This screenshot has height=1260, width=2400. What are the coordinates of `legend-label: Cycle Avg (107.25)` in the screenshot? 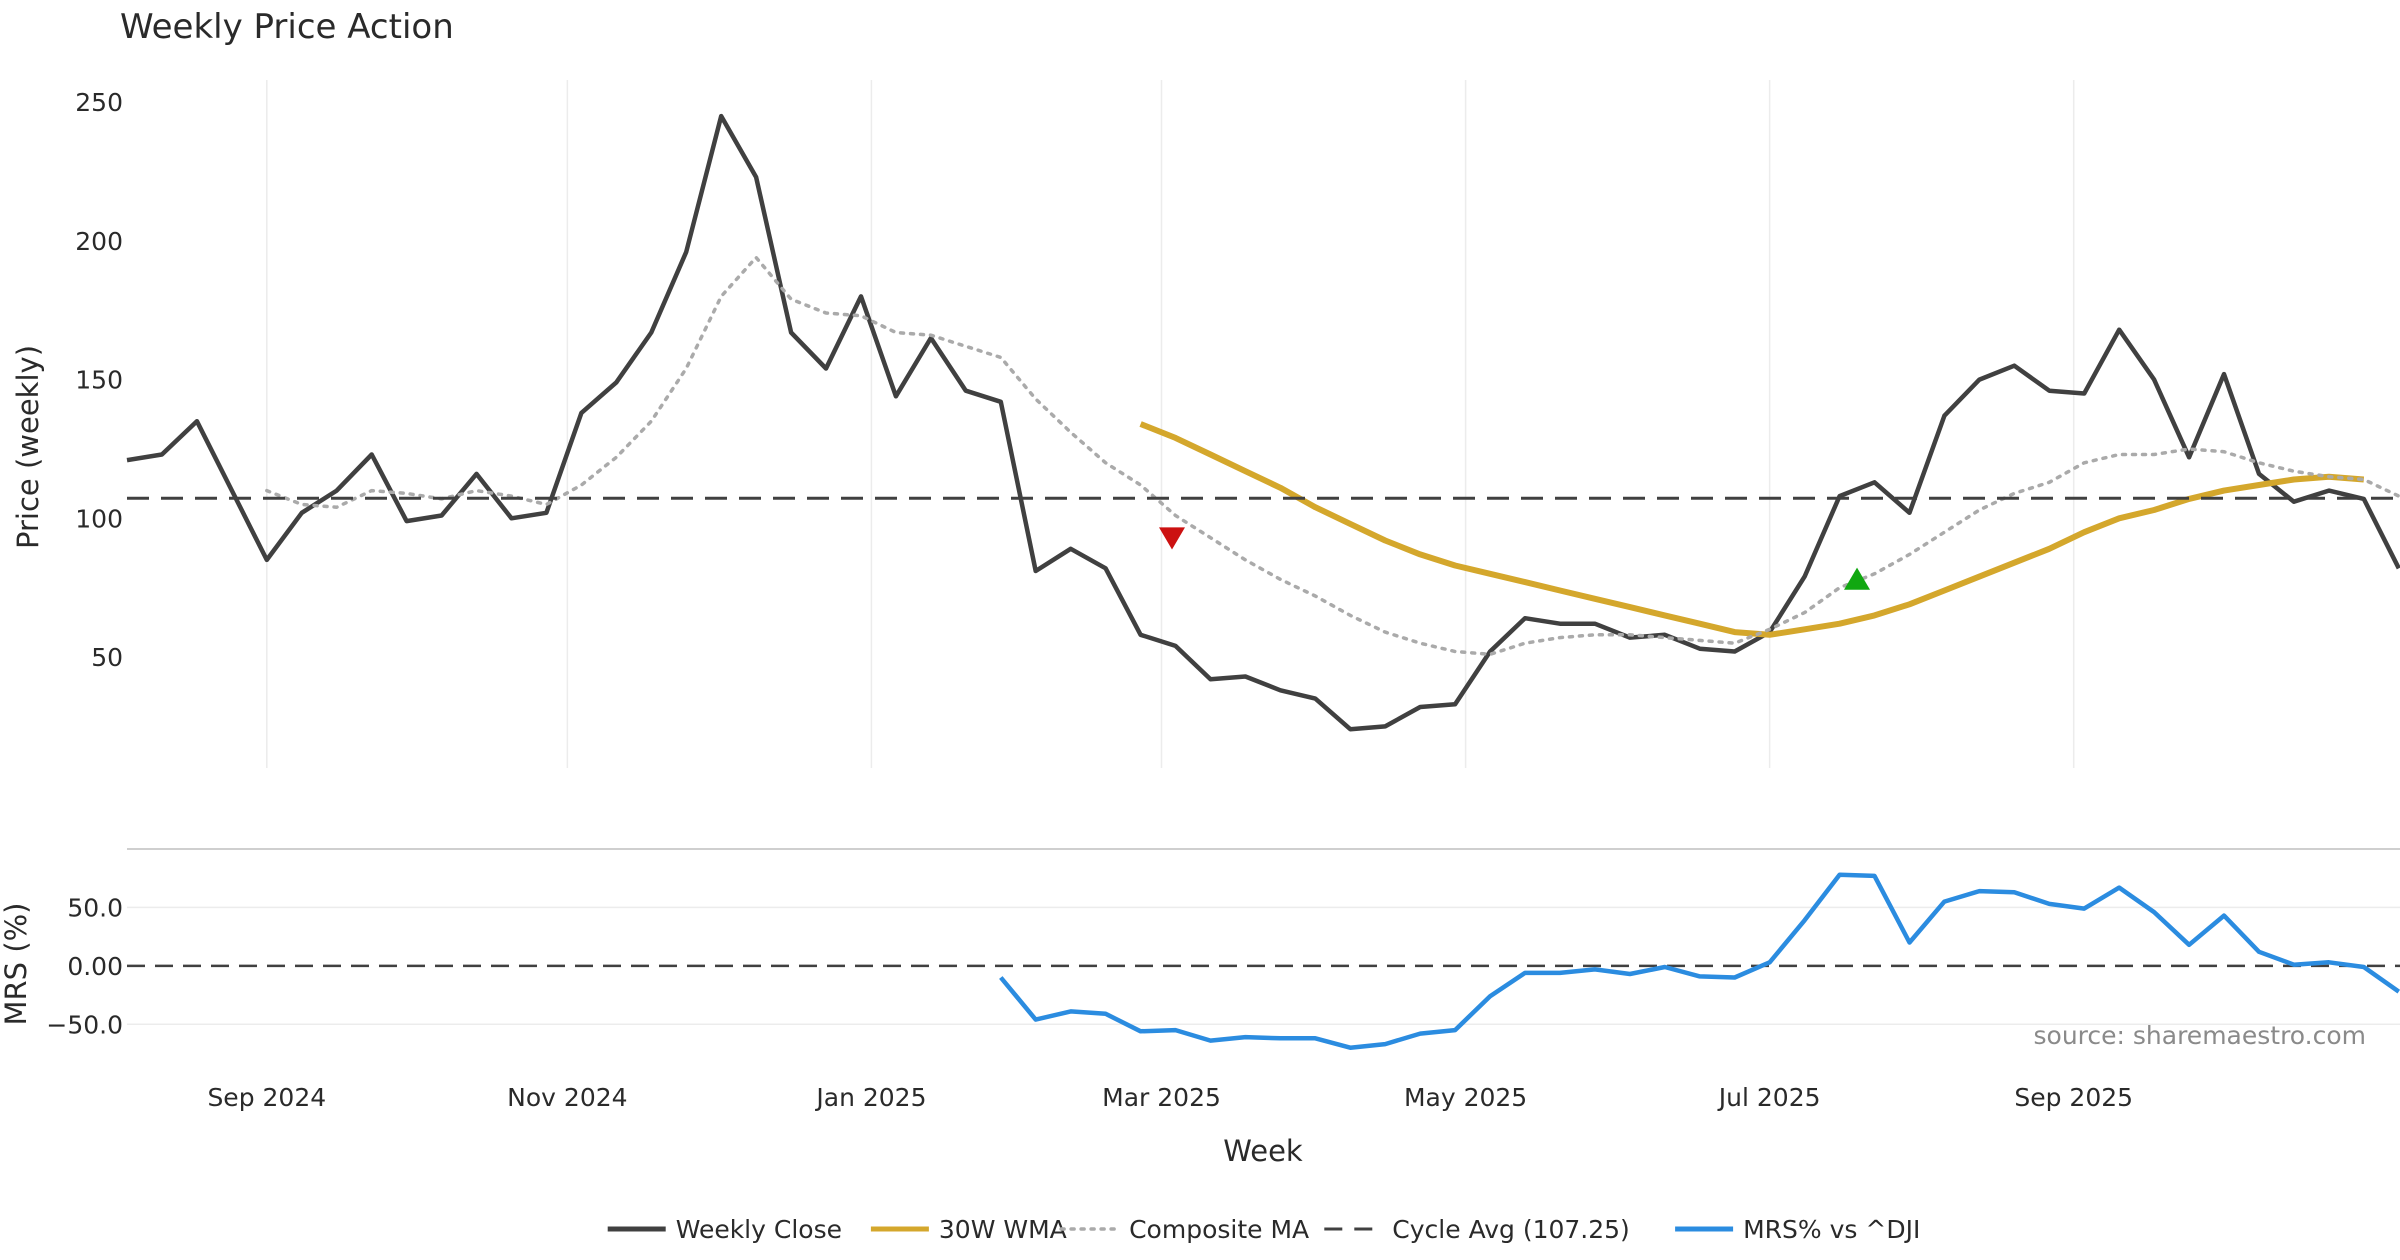 It's located at (1511, 1229).